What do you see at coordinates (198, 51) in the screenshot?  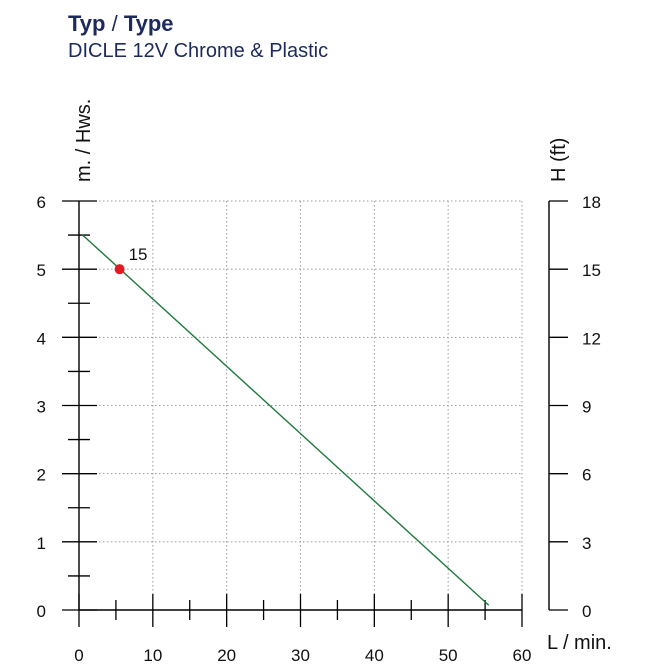 I see `chart-subtitle: DICLE 12V Chrome & Plastic` at bounding box center [198, 51].